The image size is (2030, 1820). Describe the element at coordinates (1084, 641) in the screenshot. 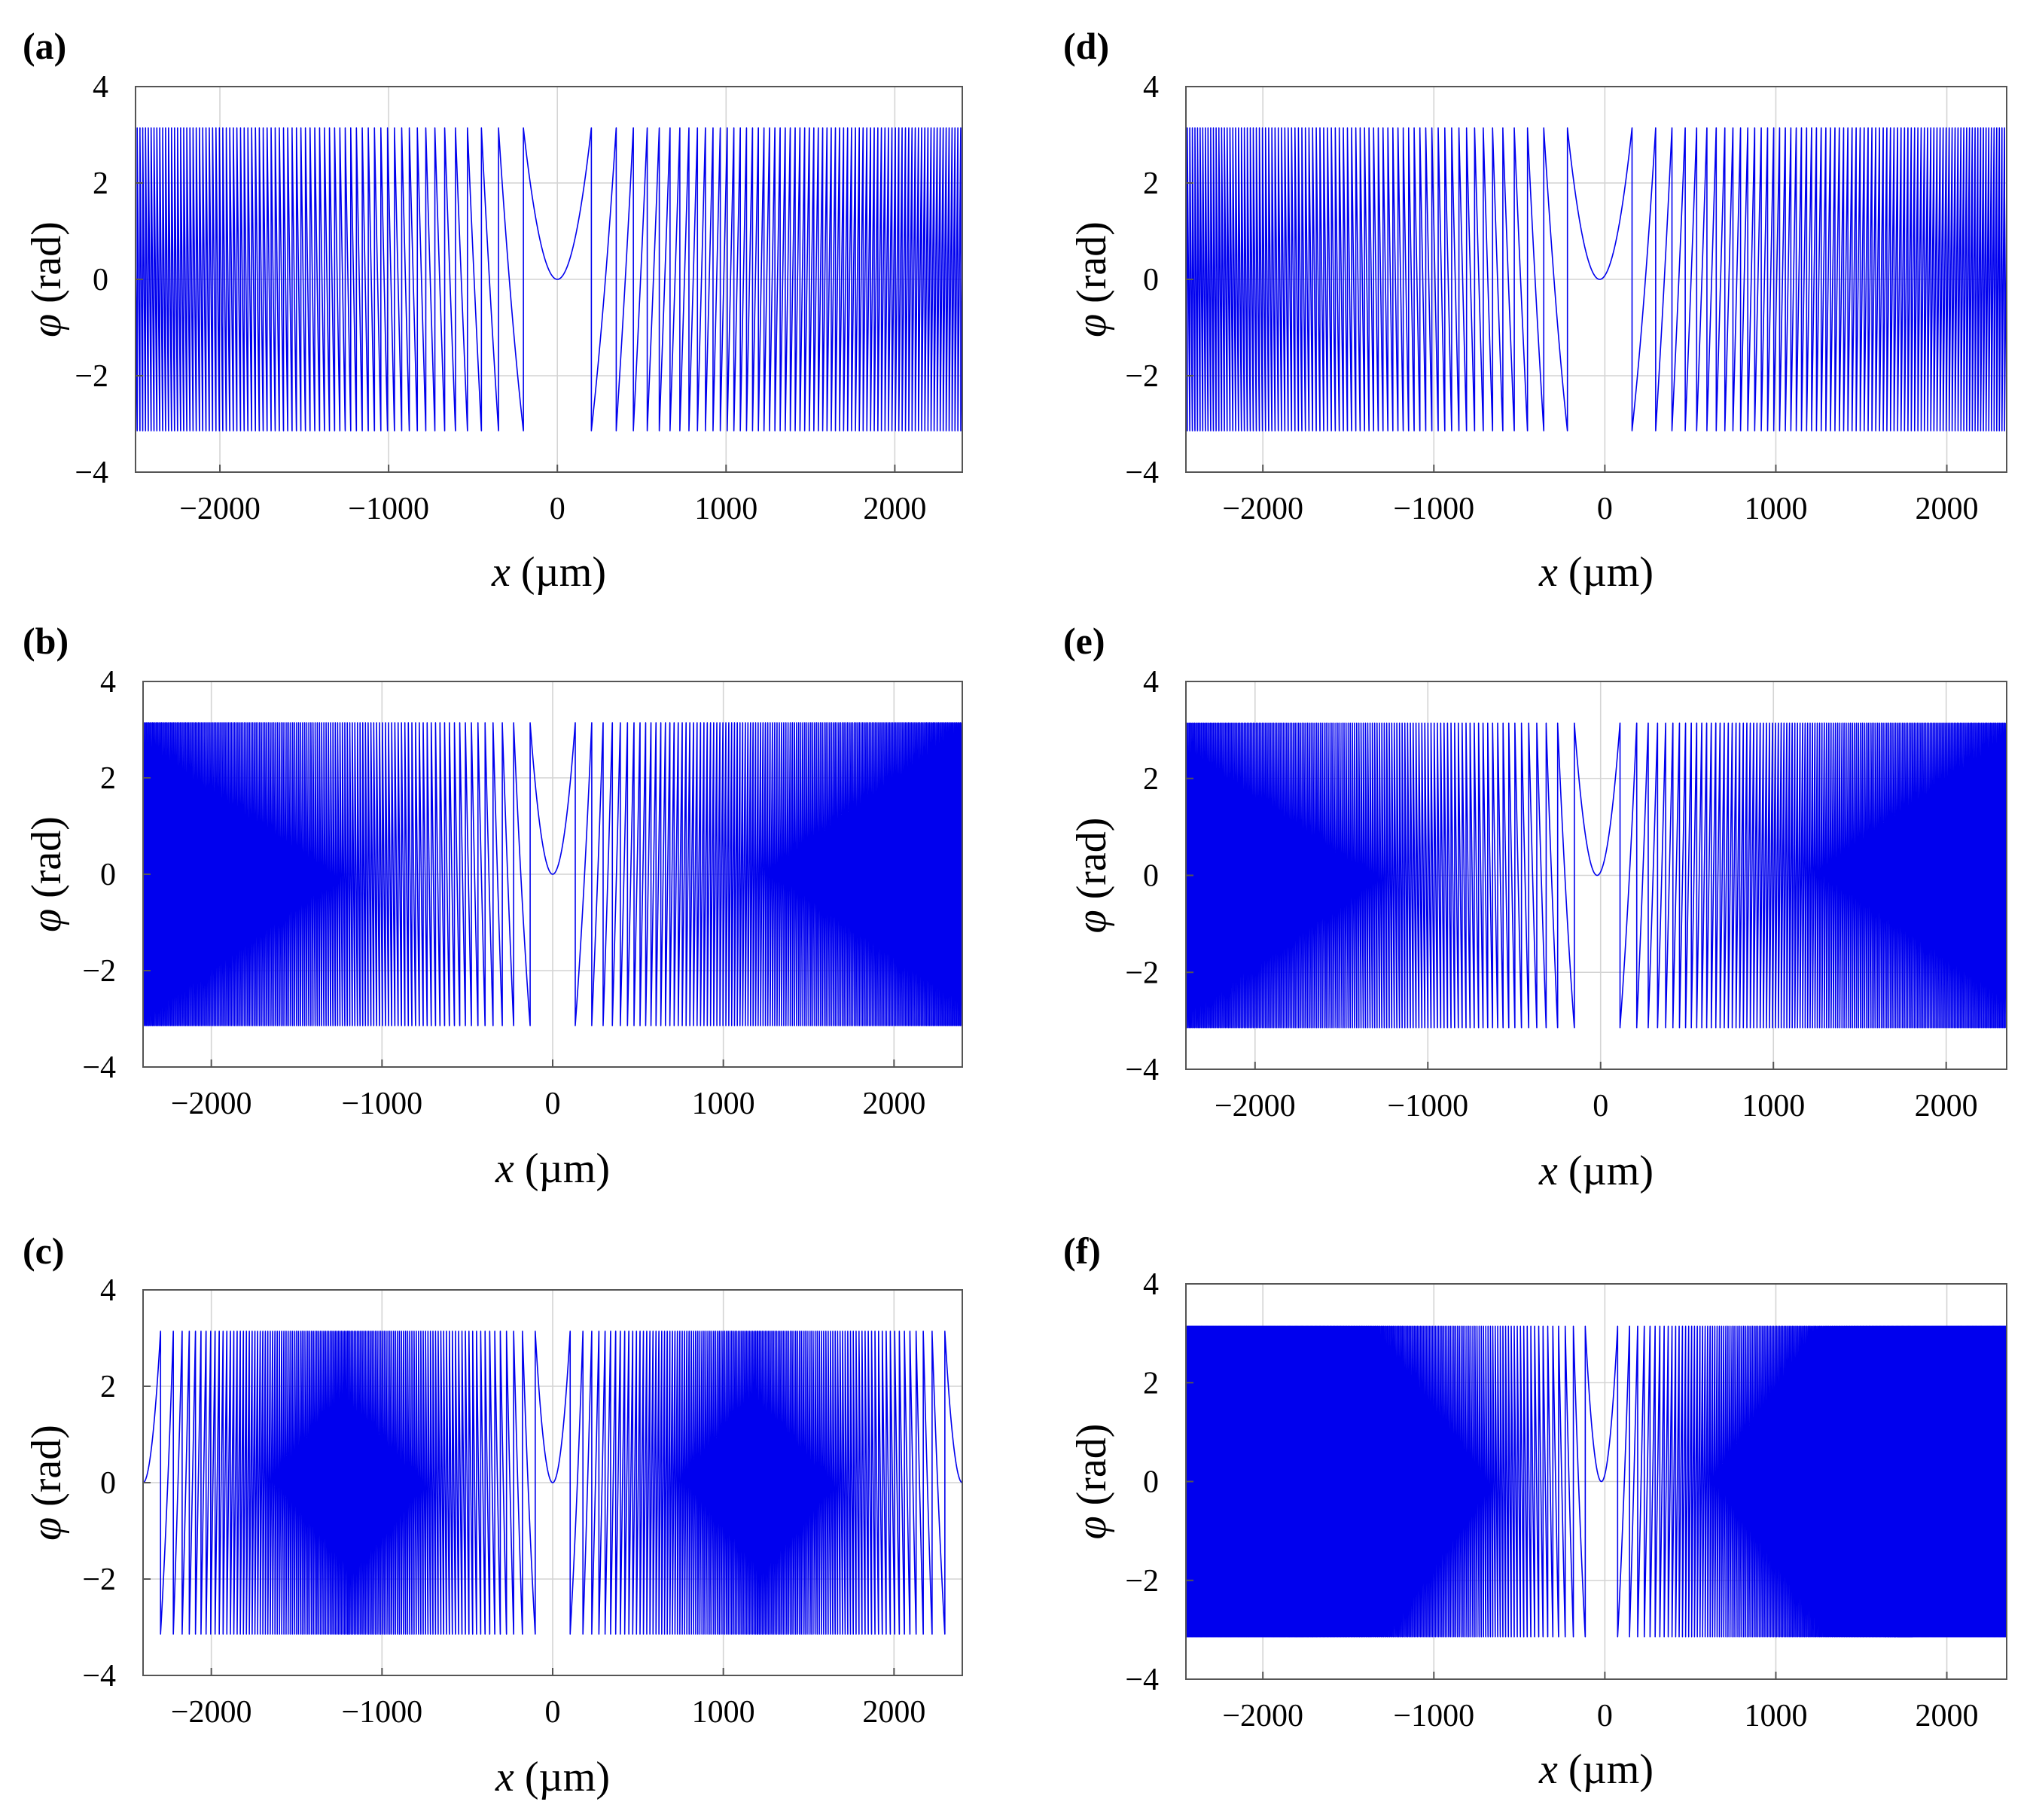

I see `panel-label: (e)` at that location.